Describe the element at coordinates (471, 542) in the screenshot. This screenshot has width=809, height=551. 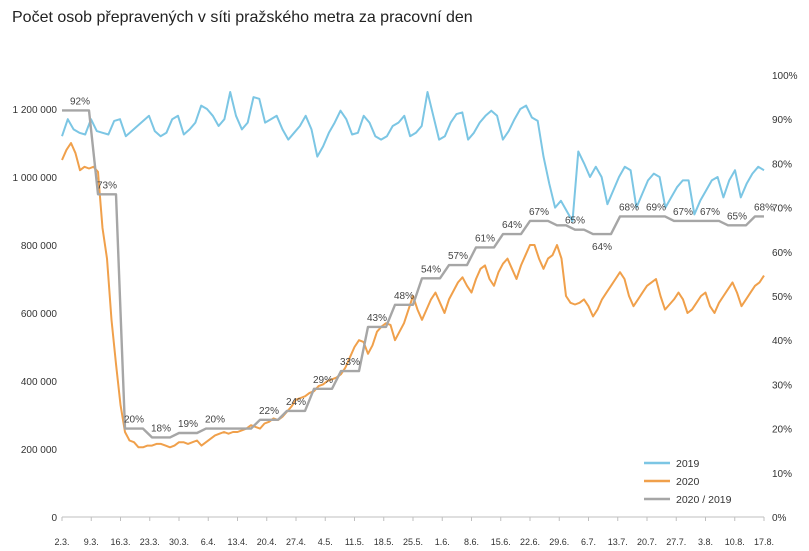
I see `x-tick-label: 8.6.` at that location.